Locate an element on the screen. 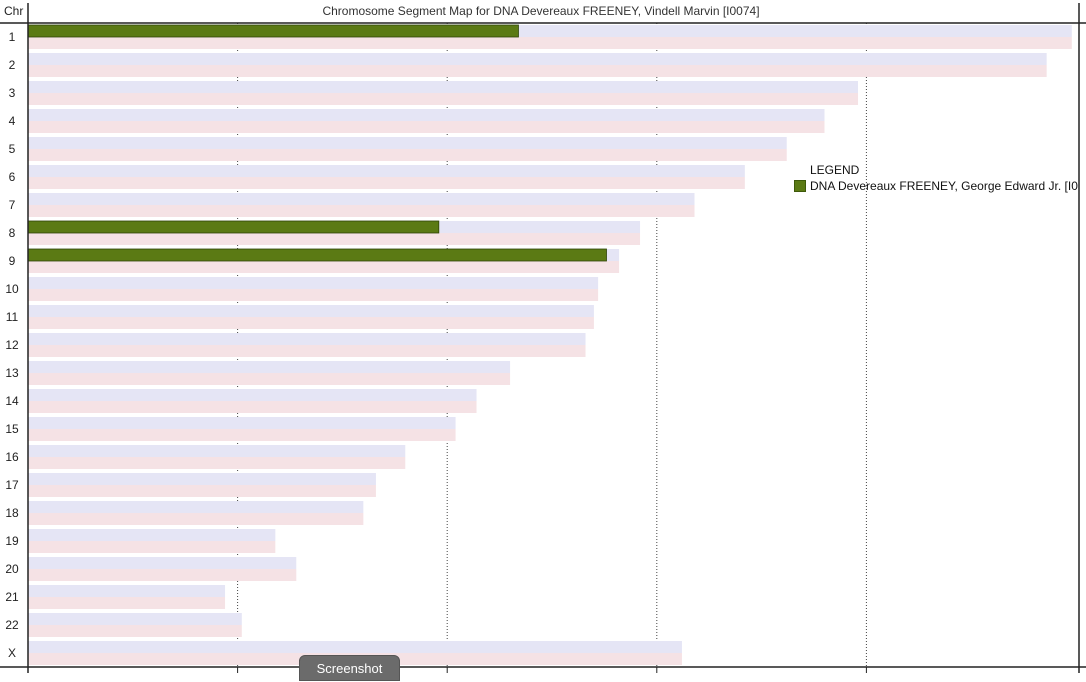  chr-label-1: 1 is located at coordinates (12, 37).